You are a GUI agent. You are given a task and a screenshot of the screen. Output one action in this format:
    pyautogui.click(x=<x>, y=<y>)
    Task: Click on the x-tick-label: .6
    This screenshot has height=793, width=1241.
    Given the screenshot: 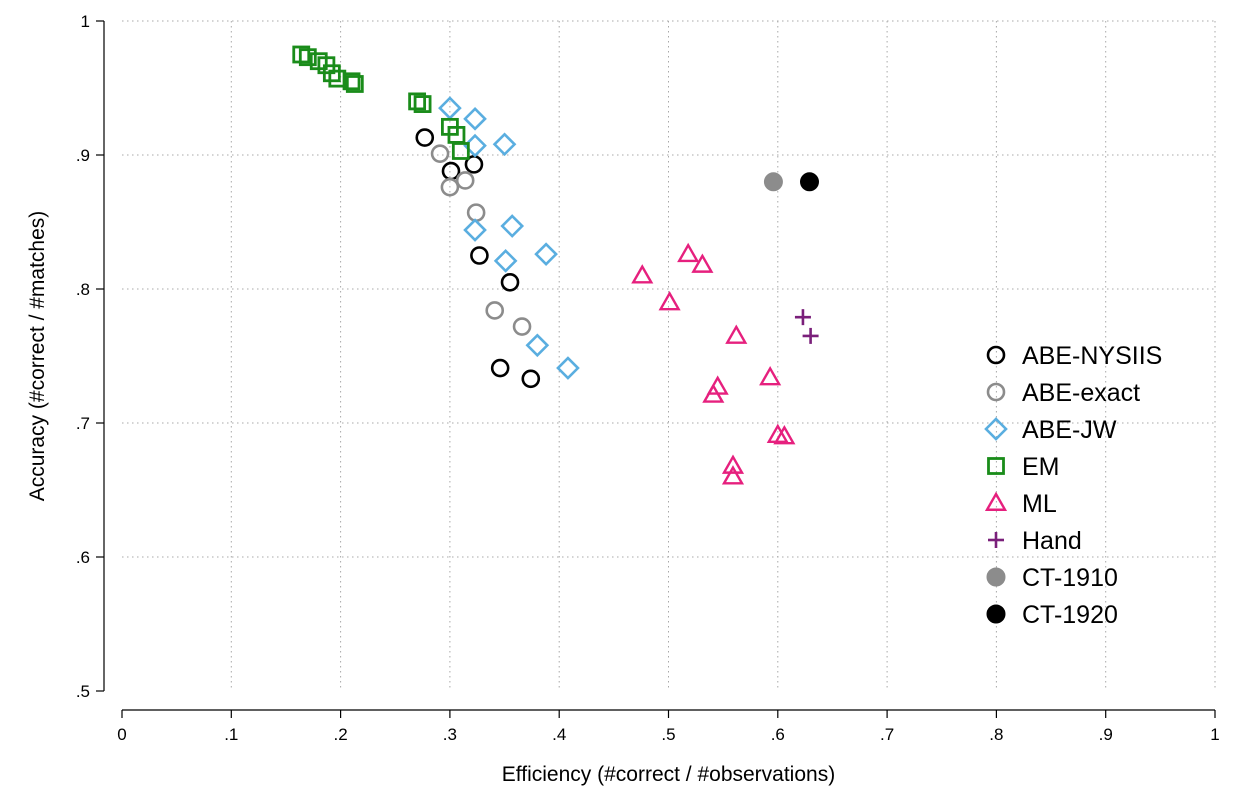 What is the action you would take?
    pyautogui.click(x=778, y=734)
    